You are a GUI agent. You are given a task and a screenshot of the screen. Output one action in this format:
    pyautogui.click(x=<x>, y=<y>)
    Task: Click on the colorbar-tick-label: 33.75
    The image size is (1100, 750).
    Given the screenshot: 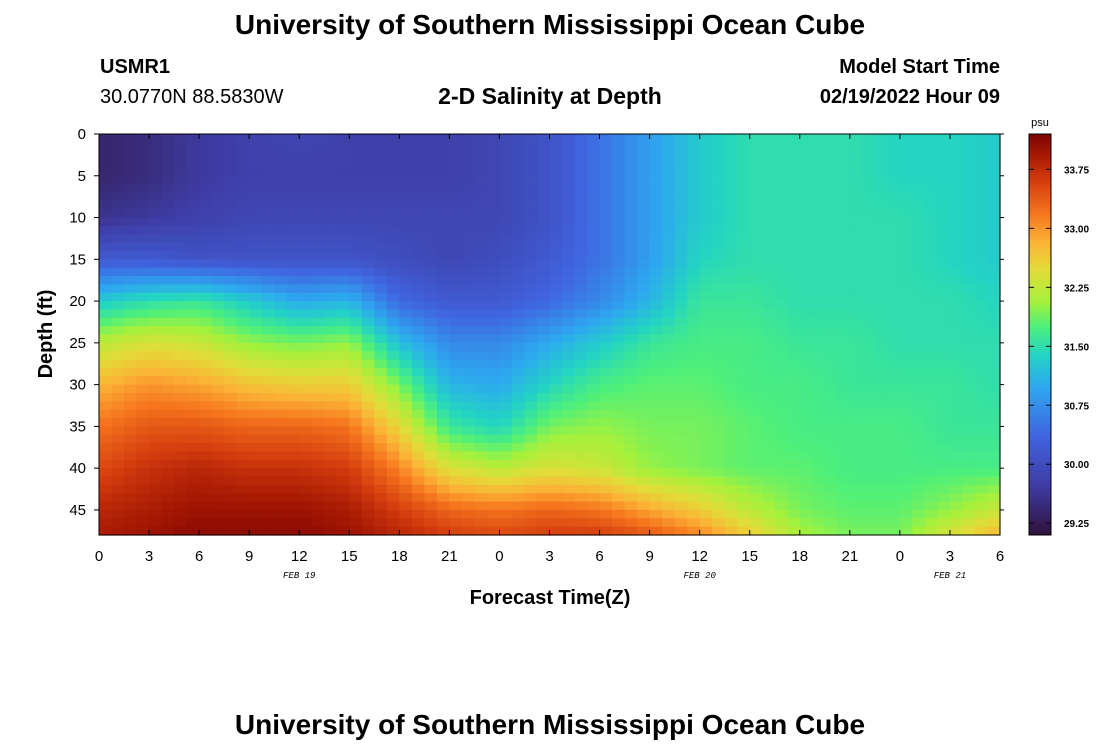 What is the action you would take?
    pyautogui.click(x=1076, y=170)
    